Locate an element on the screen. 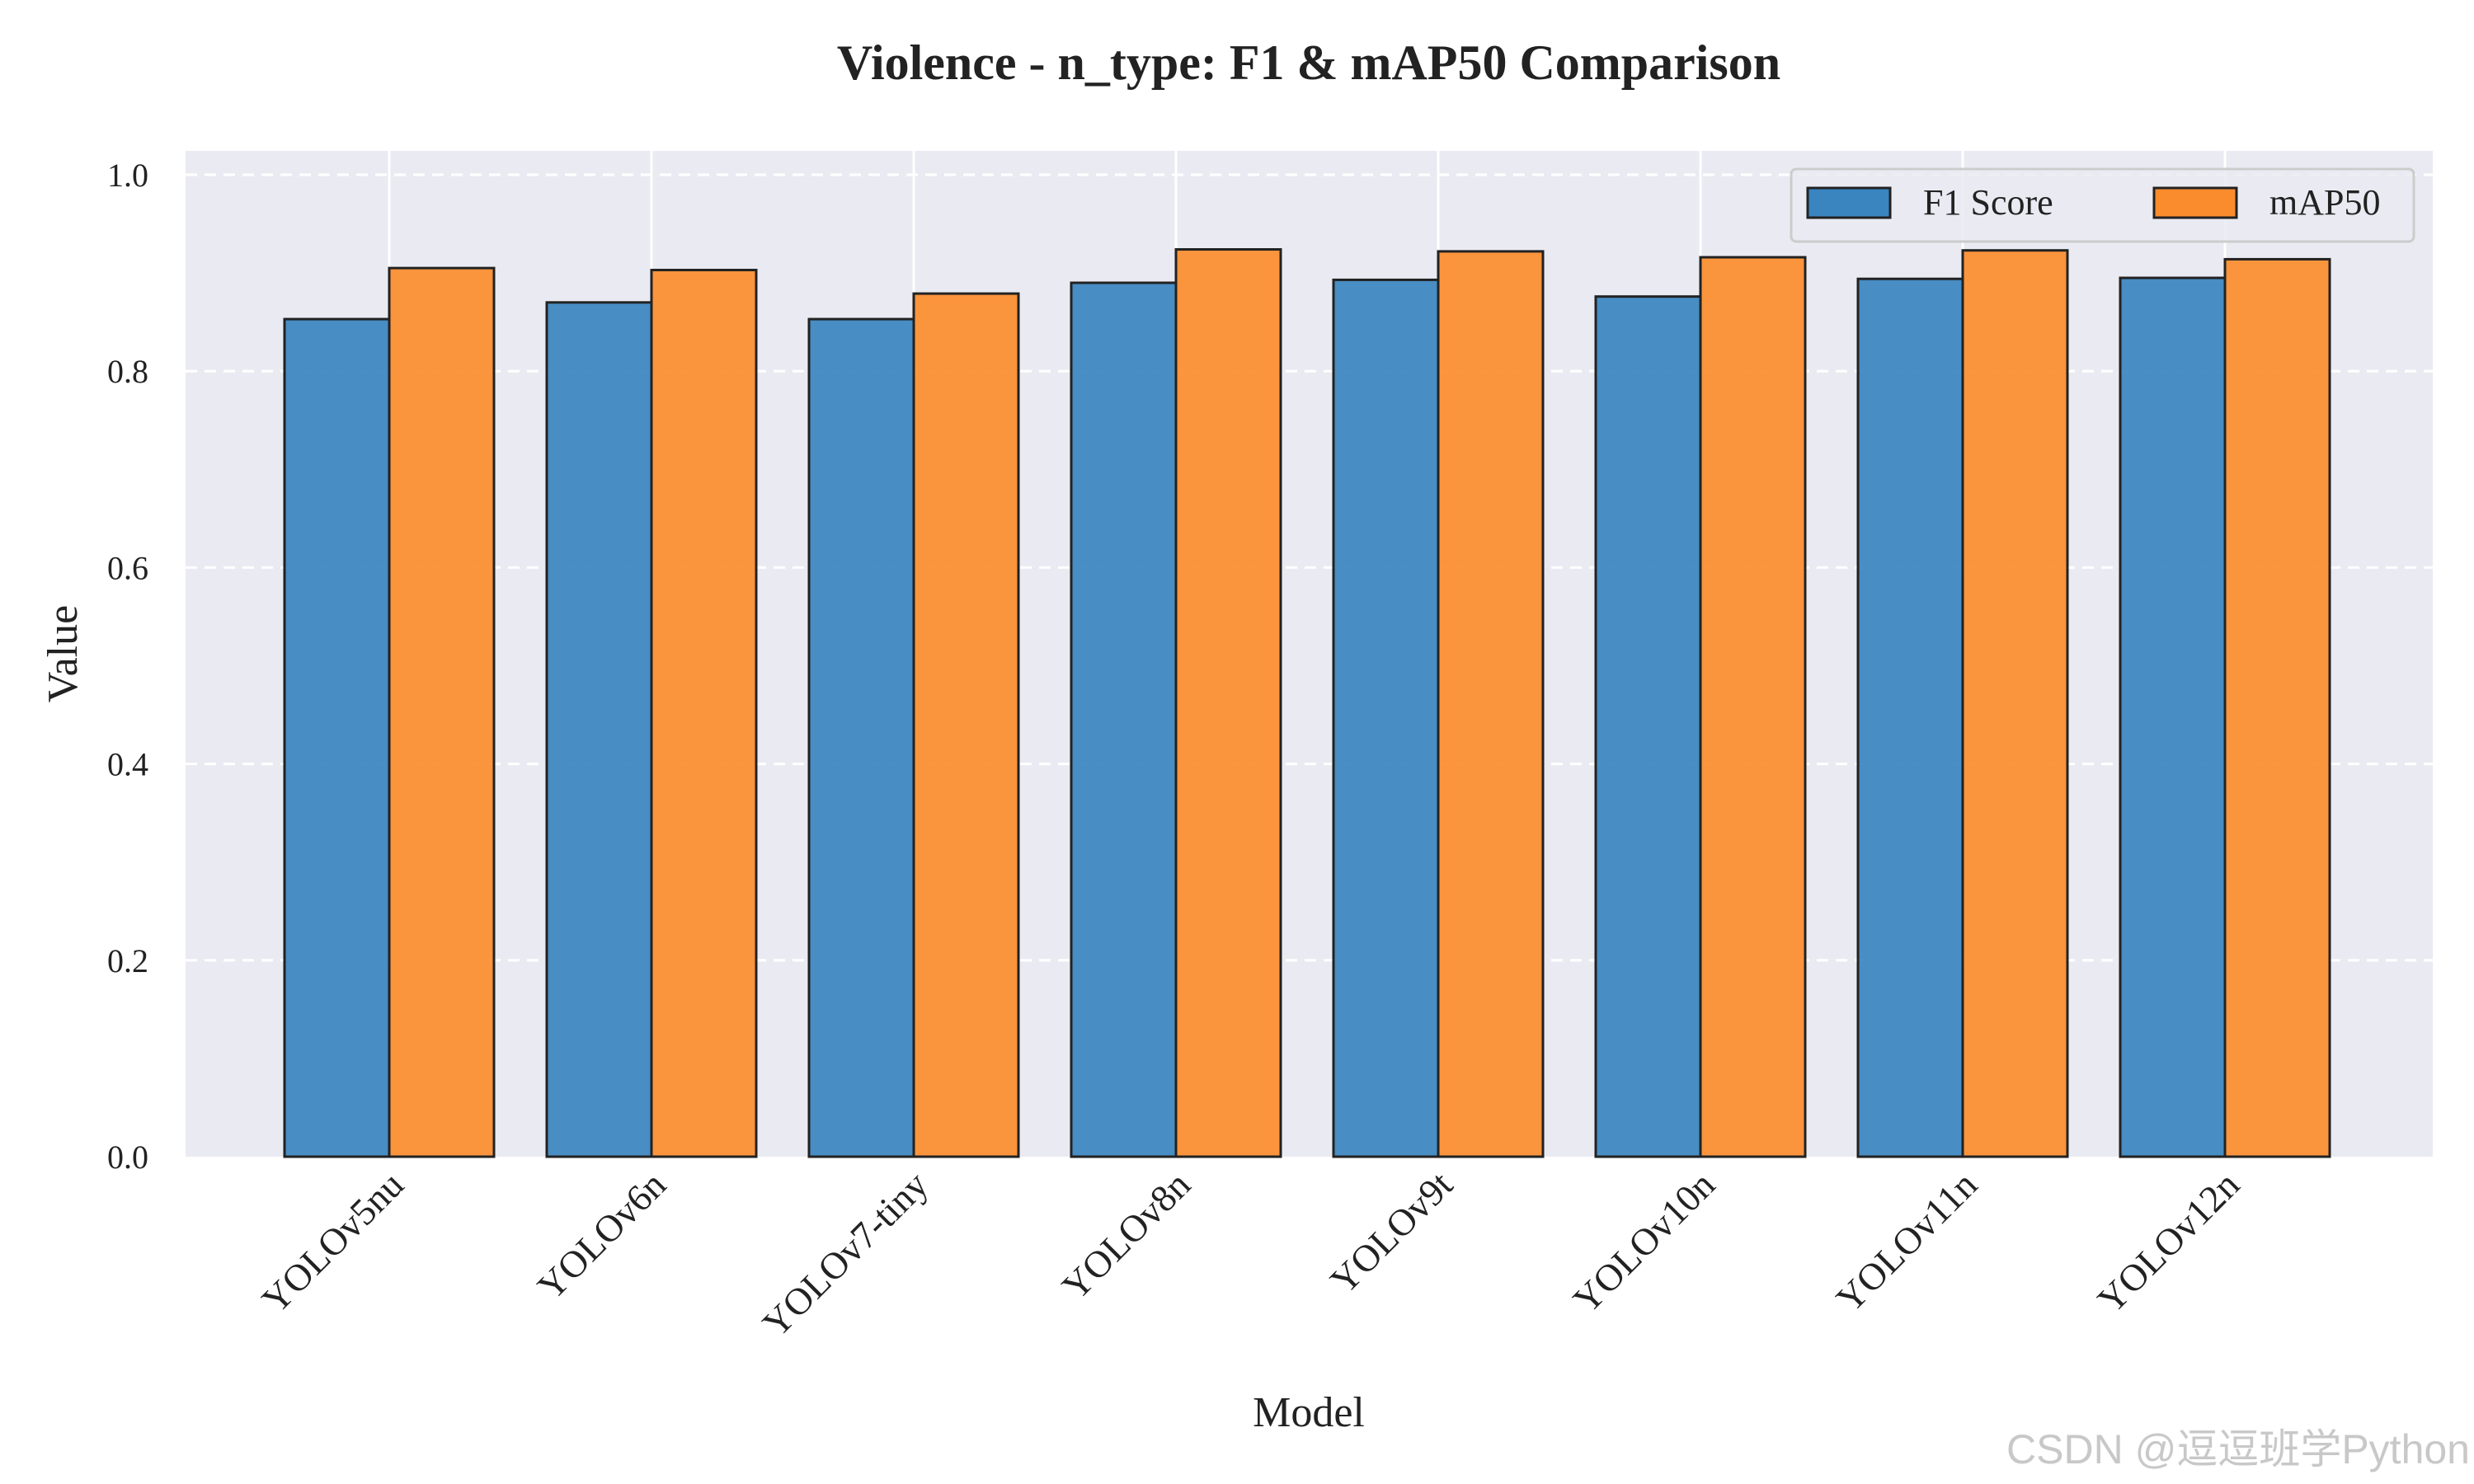 Image resolution: width=2474 pixels, height=1484 pixels. bar-map50-yolov9t is located at coordinates (1491, 704).